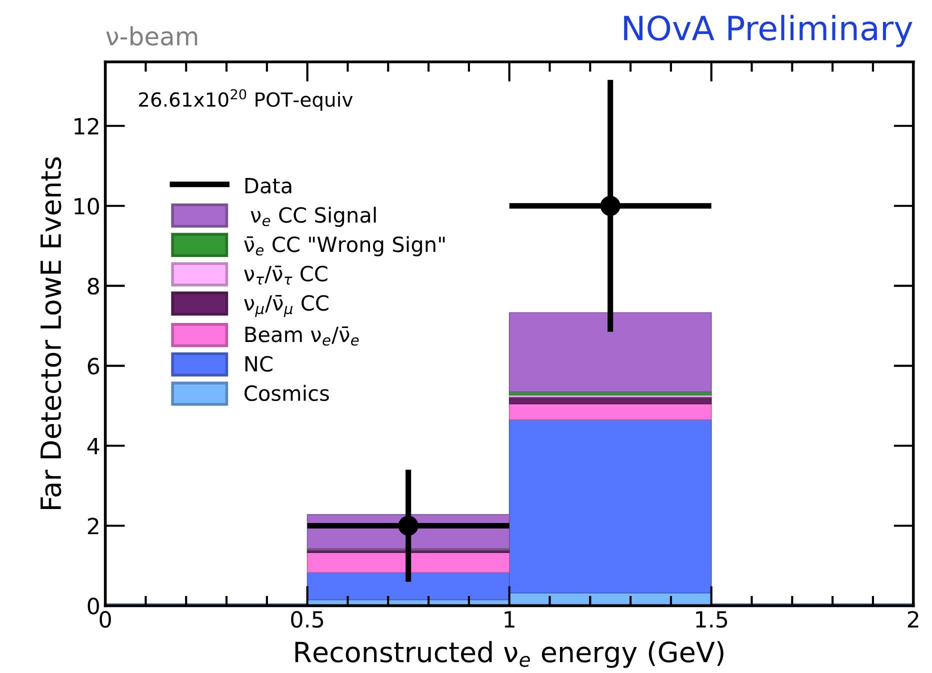 This screenshot has height=673, width=932. What do you see at coordinates (246, 100) in the screenshot?
I see `annotation: 26.61x10$^{20}$ POT-equiv` at bounding box center [246, 100].